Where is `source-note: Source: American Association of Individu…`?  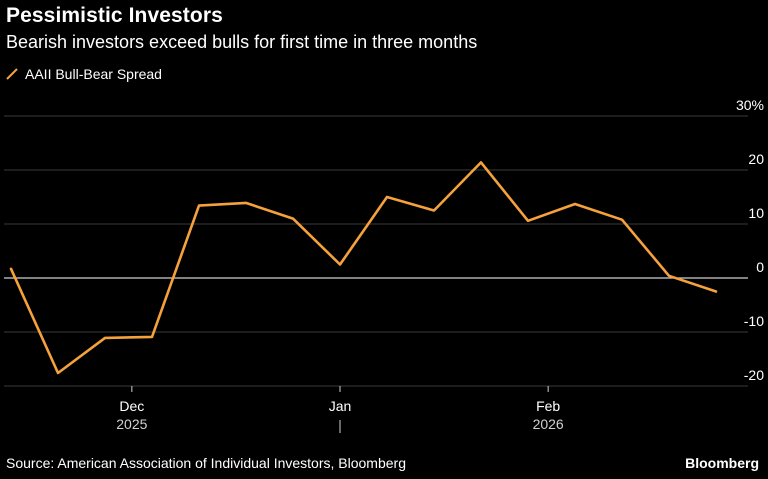
source-note: Source: American Association of Individu… is located at coordinates (206, 463).